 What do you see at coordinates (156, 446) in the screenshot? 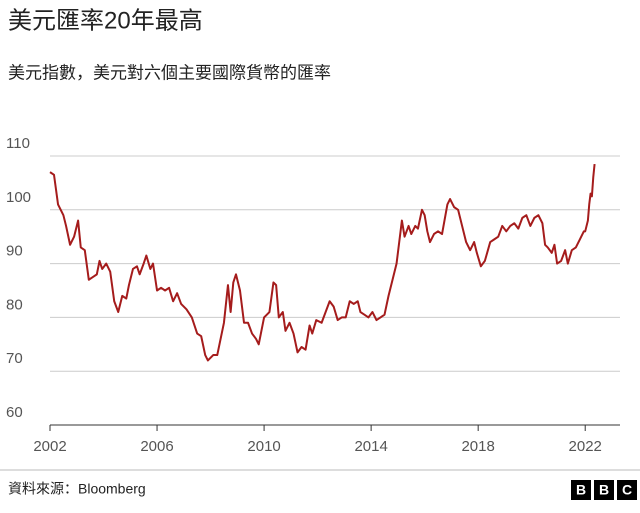
I see `x-tick-label: 2006` at bounding box center [156, 446].